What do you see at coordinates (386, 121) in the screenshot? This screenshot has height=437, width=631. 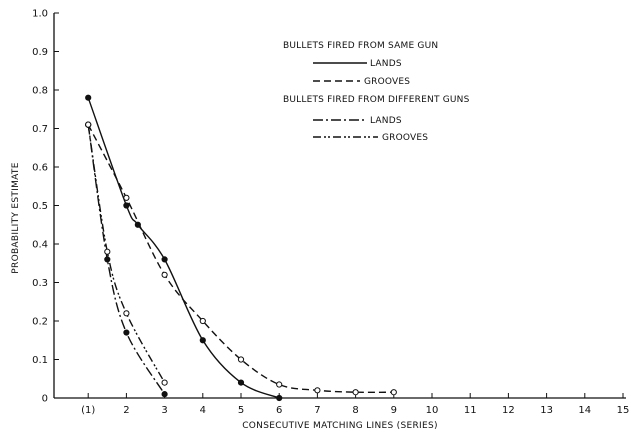 I see `legend-label-different-lands: LANDS` at bounding box center [386, 121].